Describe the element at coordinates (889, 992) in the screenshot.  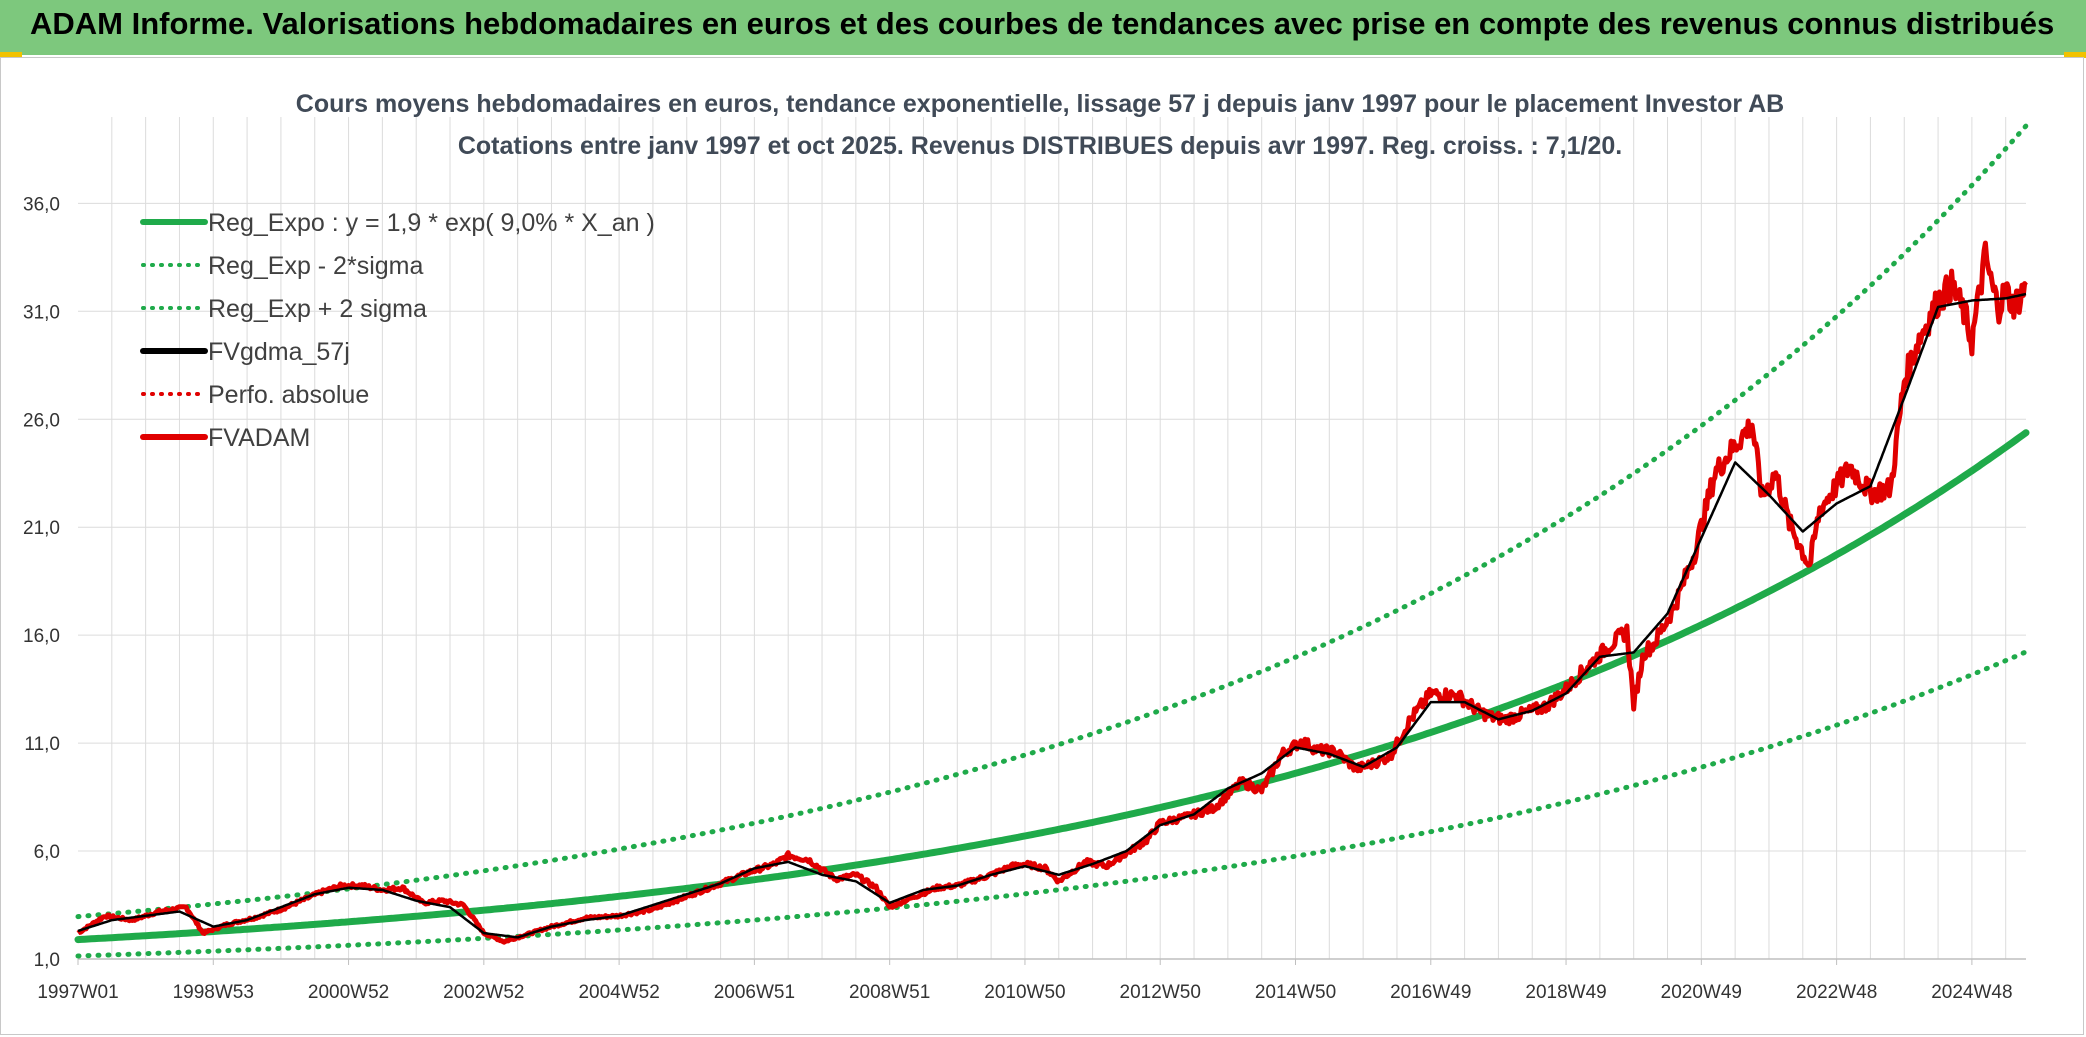
I see `x-tick-label: 2008W51` at that location.